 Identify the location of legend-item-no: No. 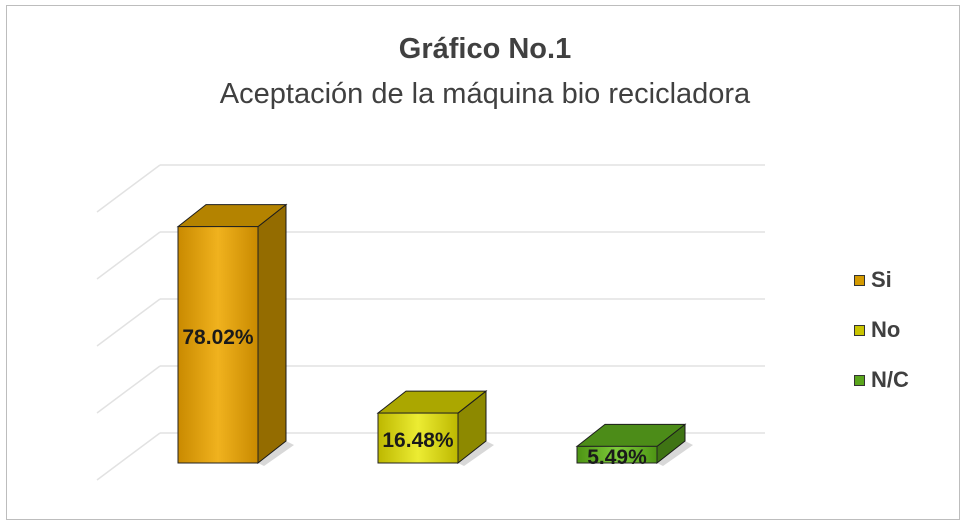
(881, 330).